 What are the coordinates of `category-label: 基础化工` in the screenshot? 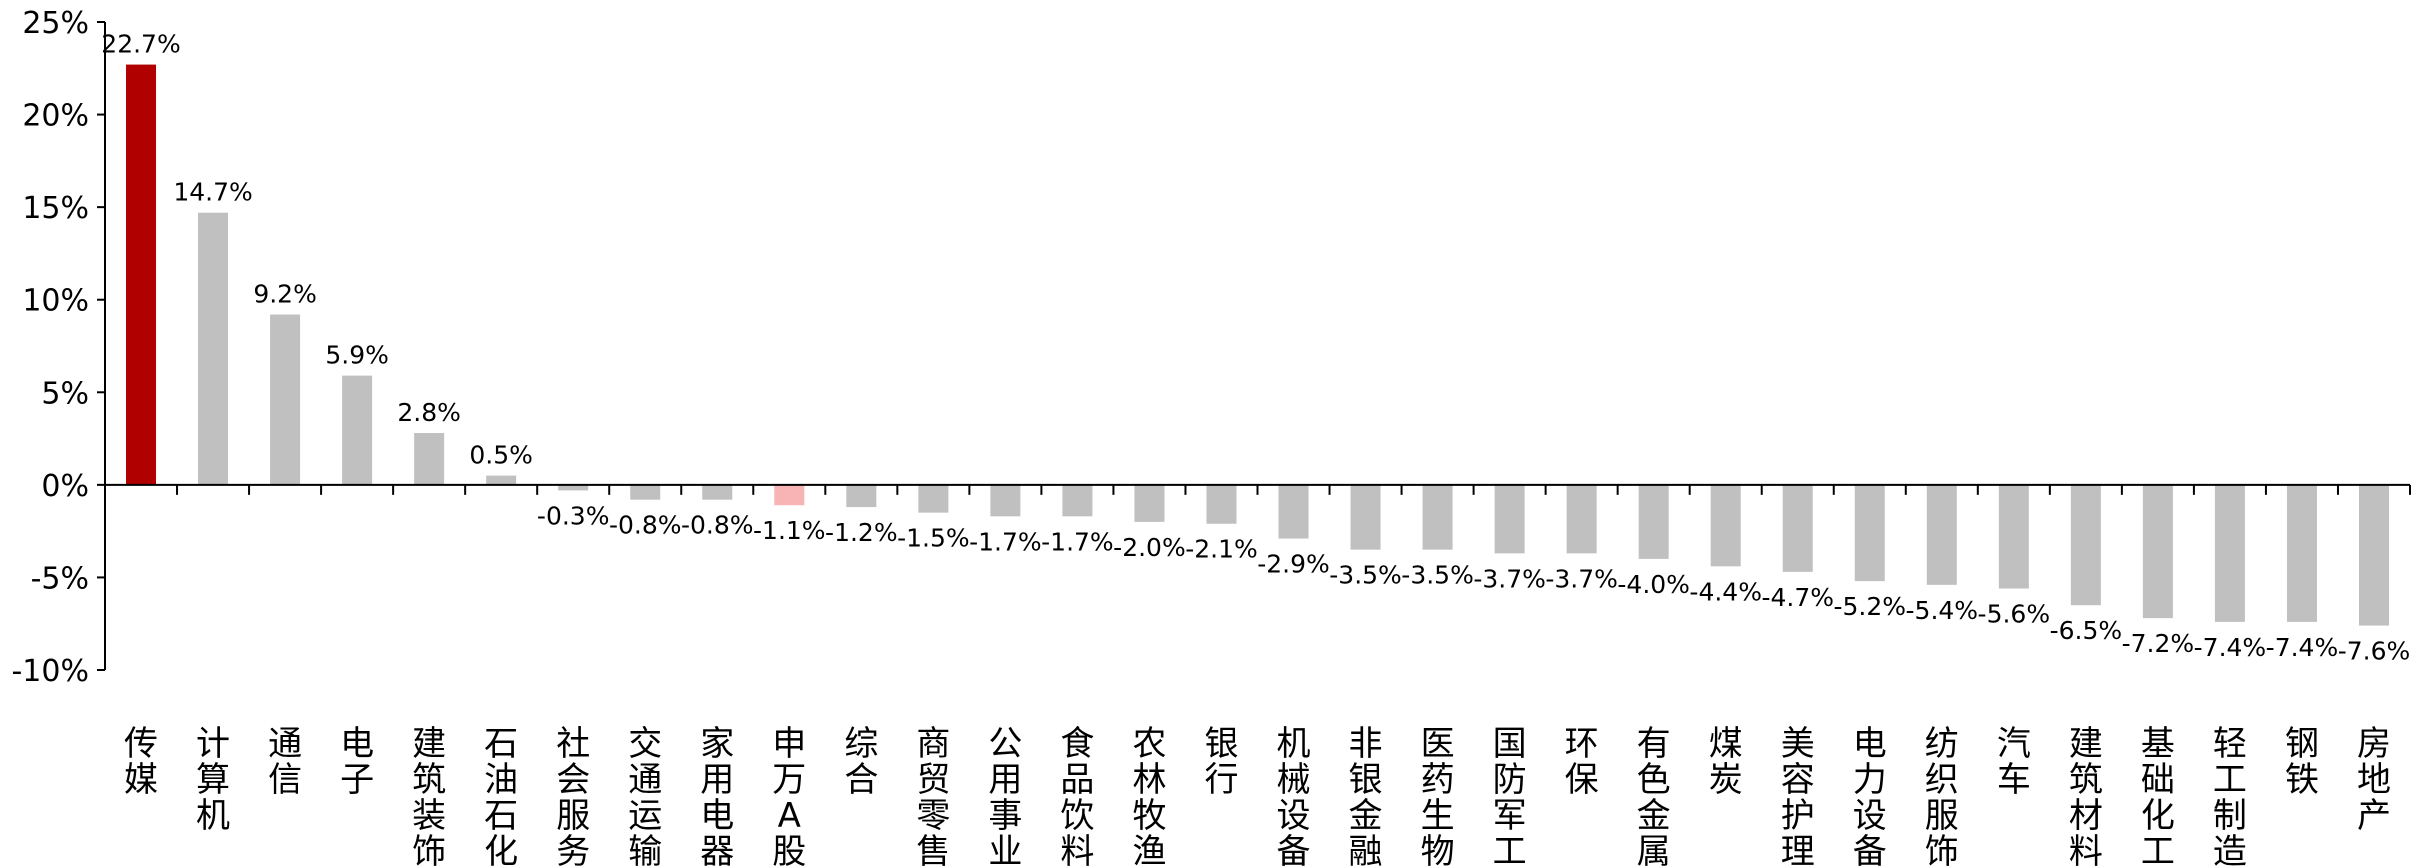 It's located at (2158, 796).